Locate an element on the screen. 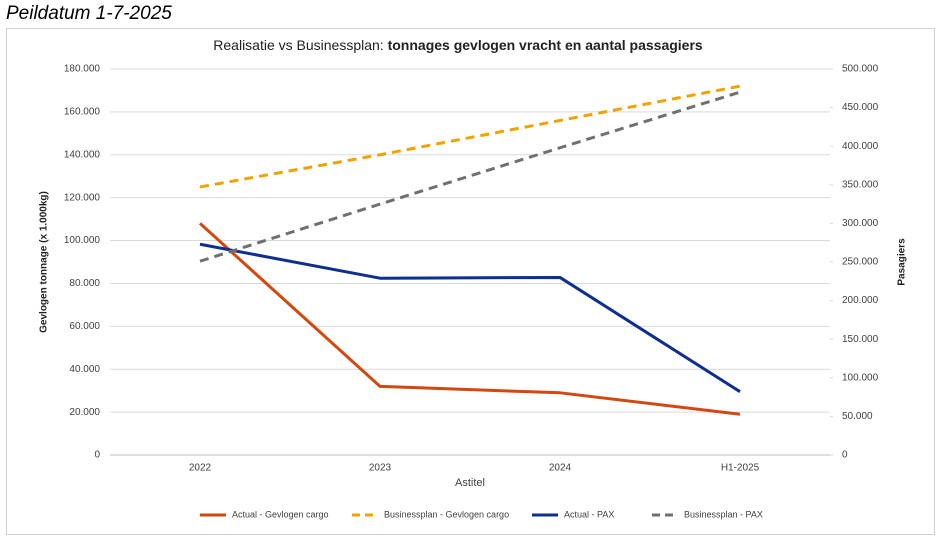 Image resolution: width=940 pixels, height=541 pixels. x-axis-label: Astitel is located at coordinates (470, 483).